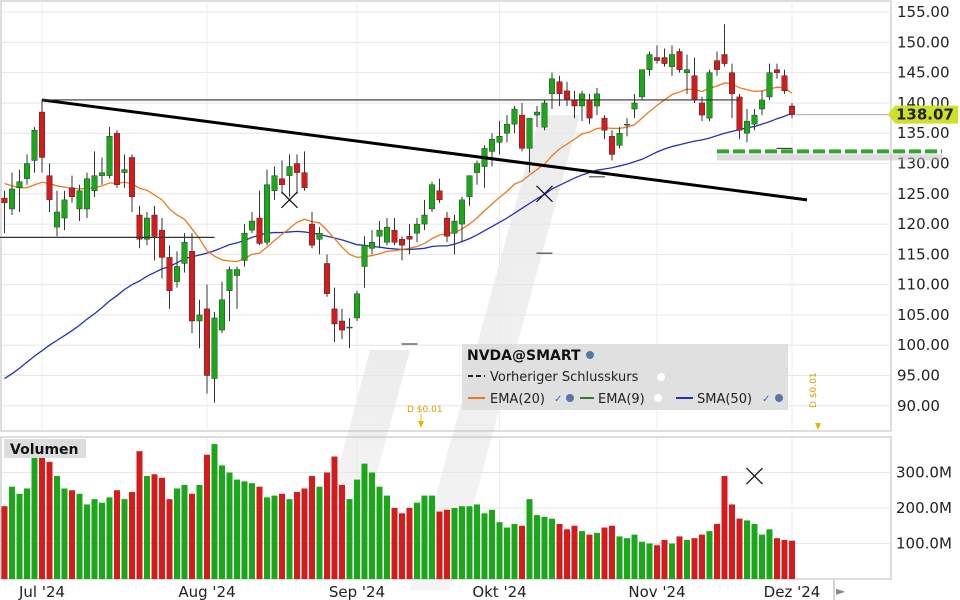 The width and height of the screenshot is (960, 600). What do you see at coordinates (841, 591) in the screenshot?
I see `scroll-right-icon: ►` at bounding box center [841, 591].